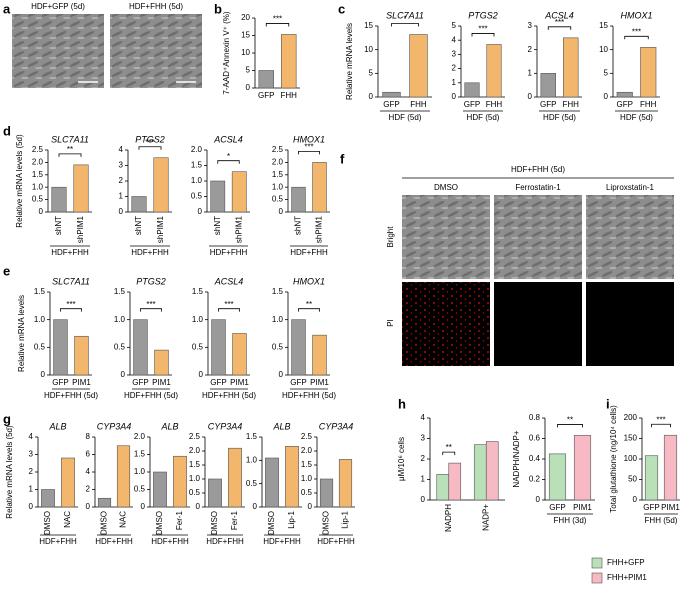 This screenshot has height=596, width=685. What do you see at coordinates (9, 472) in the screenshot?
I see `y-axis-label: Relative mRNA levels (5d)` at bounding box center [9, 472].